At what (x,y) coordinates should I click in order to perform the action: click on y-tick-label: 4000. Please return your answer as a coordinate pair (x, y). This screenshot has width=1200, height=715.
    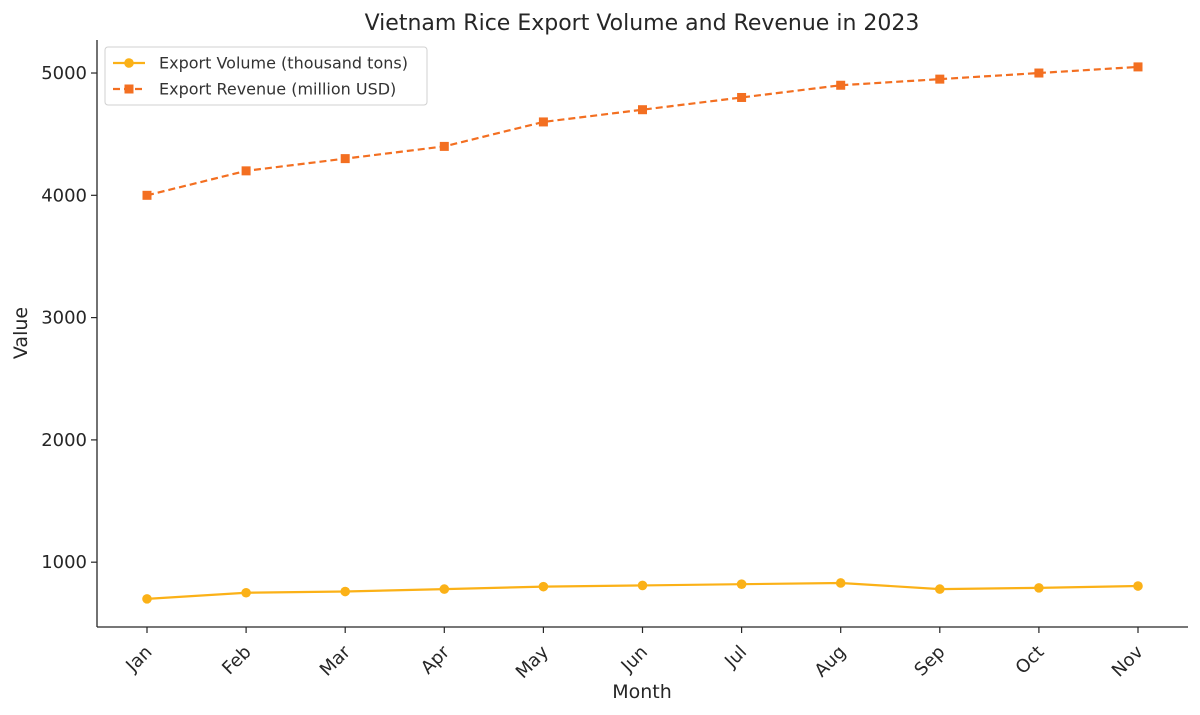
    Looking at the image, I should click on (64, 195).